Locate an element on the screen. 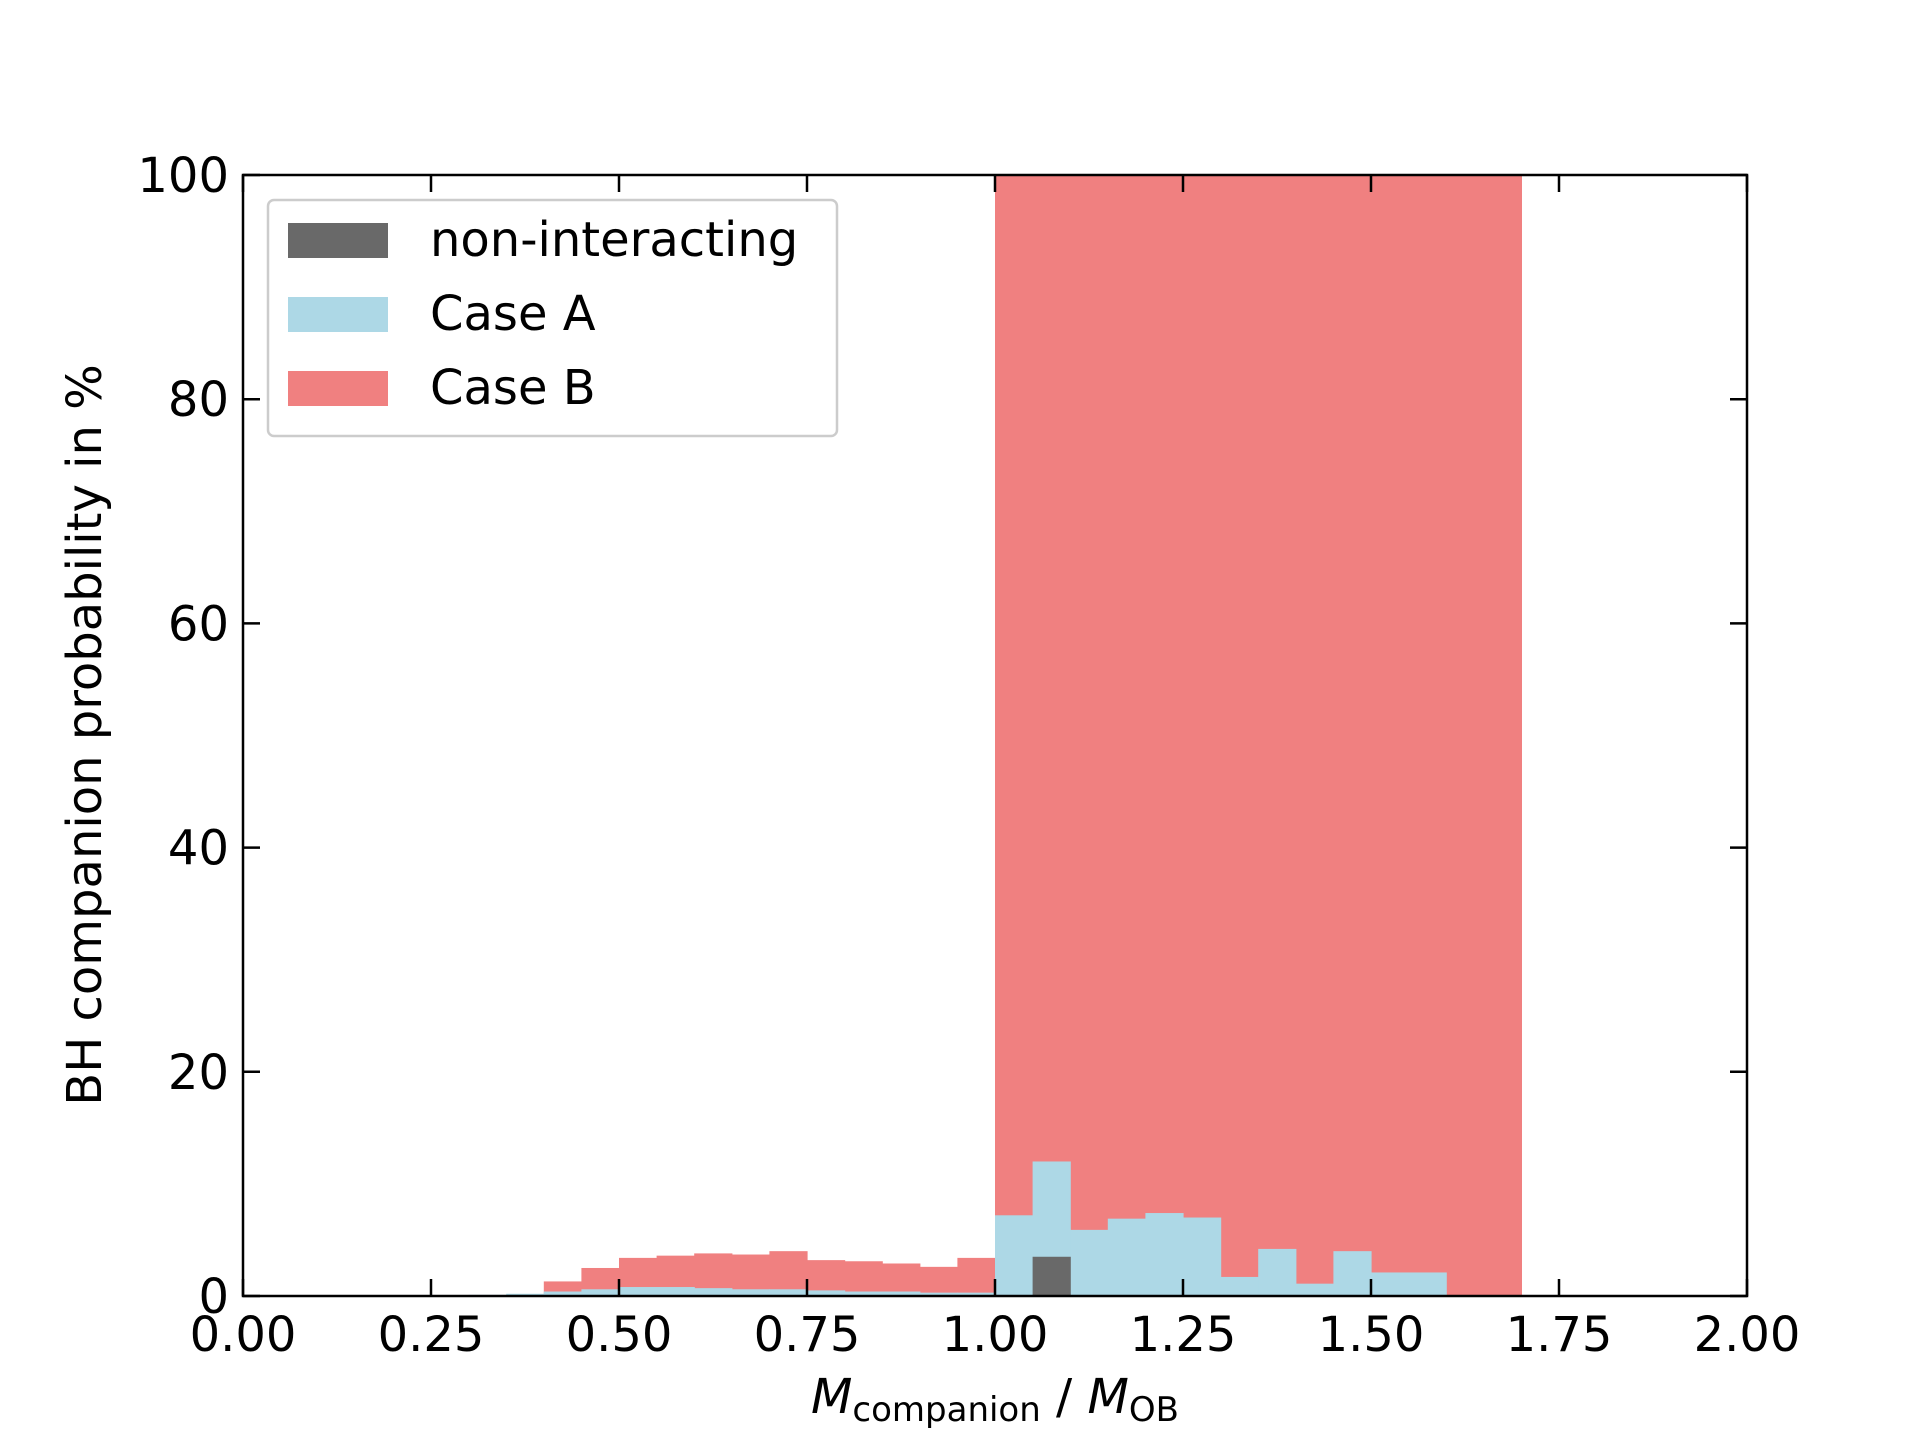 This screenshot has width=1920, height=1440. y-tick-label-80: 80 is located at coordinates (198, 400).